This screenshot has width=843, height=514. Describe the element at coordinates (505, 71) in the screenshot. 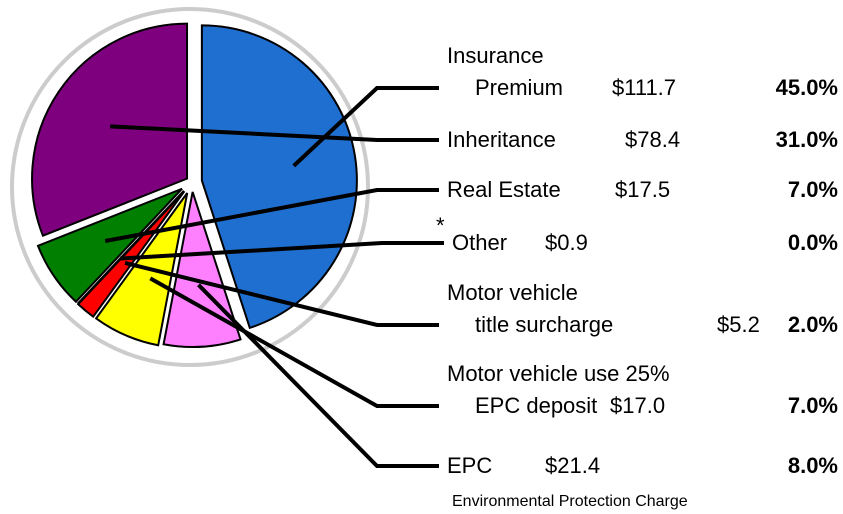

I see `category-label: Insurance Premium` at that location.